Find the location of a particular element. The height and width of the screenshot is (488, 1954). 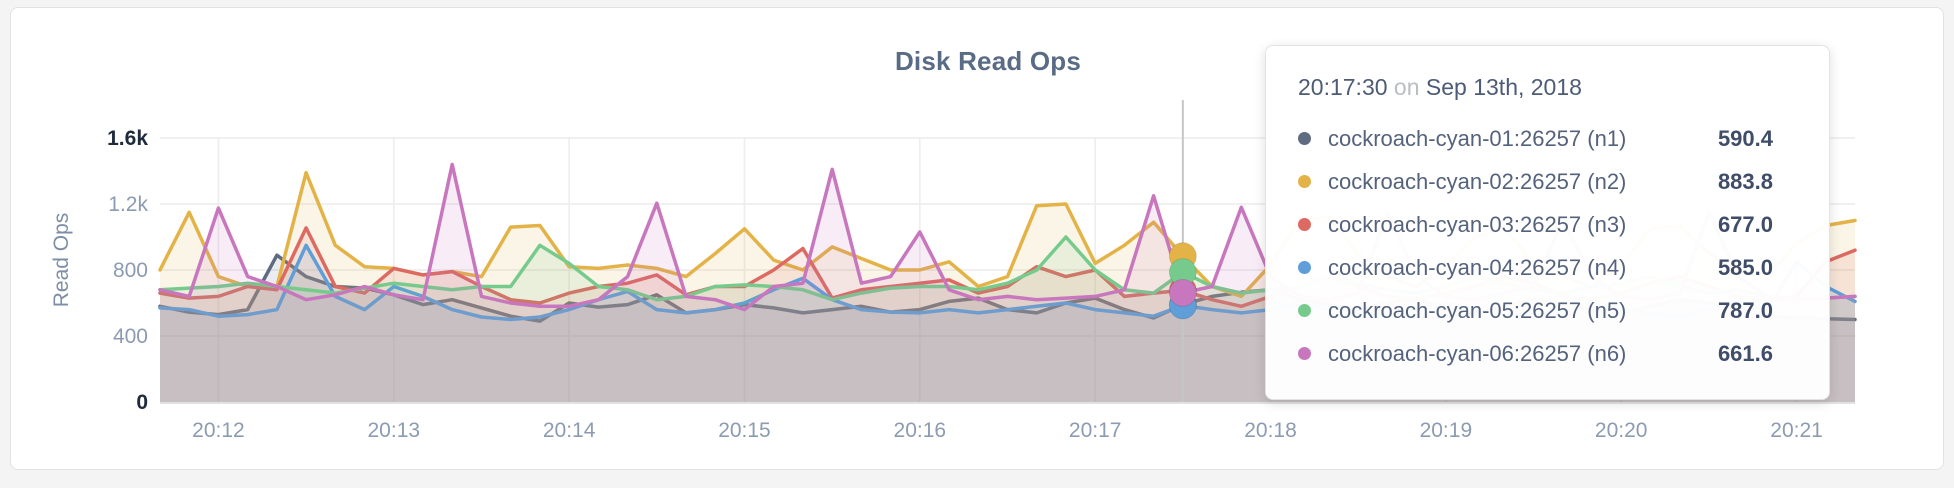

tooltip-row: cockroach-cyan-05:26257 (n5) 787.0 is located at coordinates (1547, 310).